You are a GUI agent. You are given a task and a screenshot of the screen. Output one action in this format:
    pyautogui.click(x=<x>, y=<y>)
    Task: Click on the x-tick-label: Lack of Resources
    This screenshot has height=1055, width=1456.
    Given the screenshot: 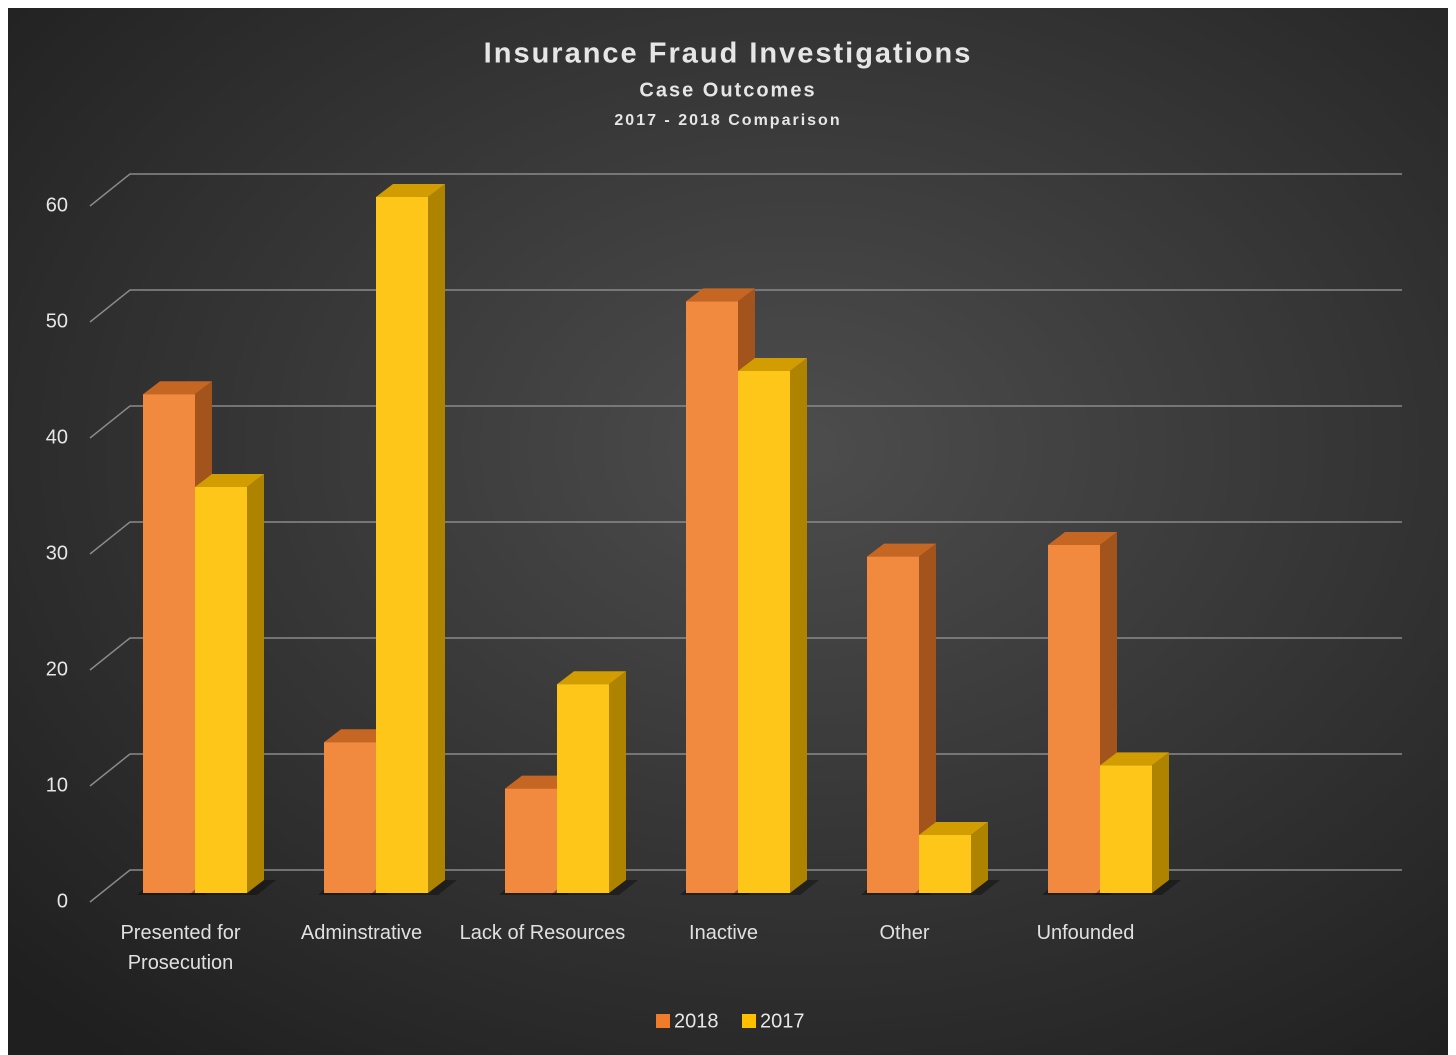 What is the action you would take?
    pyautogui.click(x=542, y=933)
    